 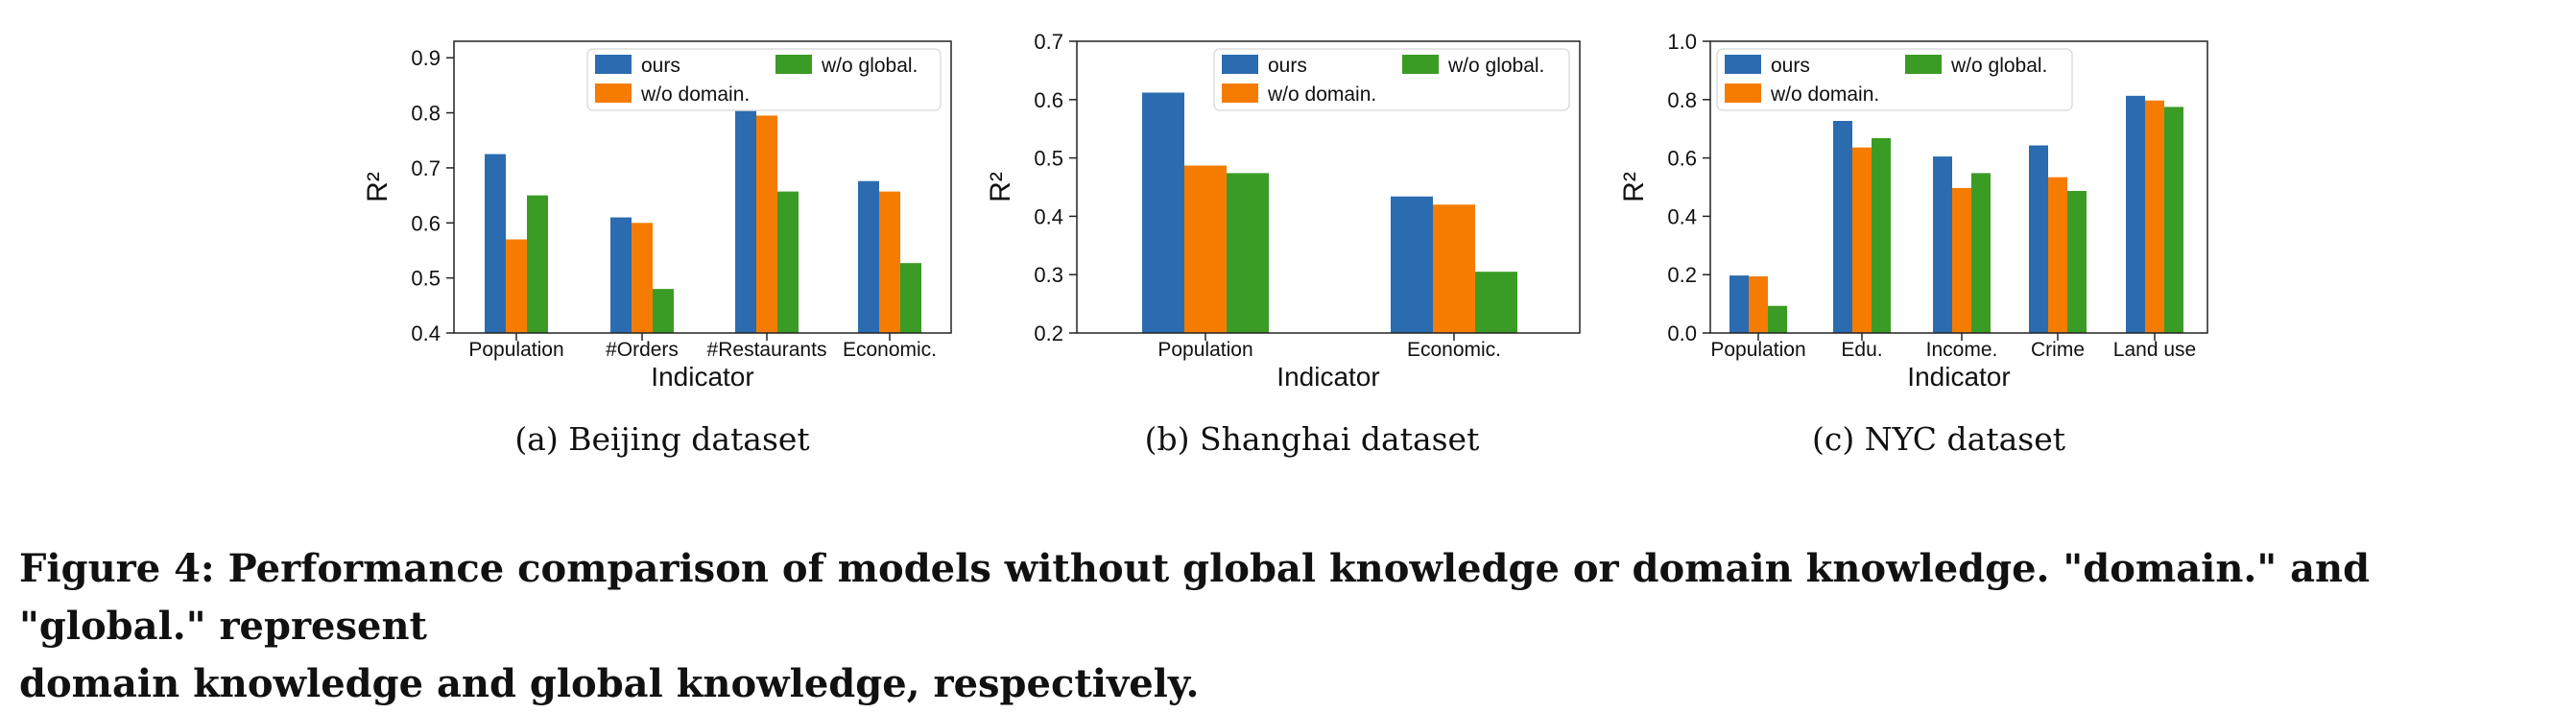 I want to click on y-tick-label: 0.0, so click(x=1682, y=333).